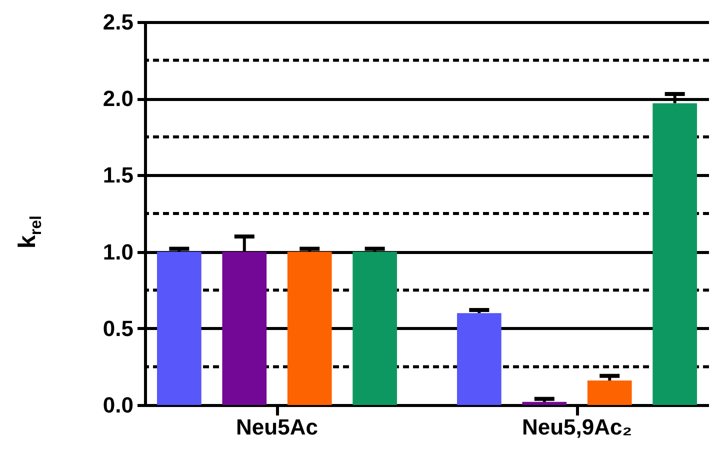 The image size is (712, 455). What do you see at coordinates (118, 175) in the screenshot?
I see `y-tick-label: 1.5` at bounding box center [118, 175].